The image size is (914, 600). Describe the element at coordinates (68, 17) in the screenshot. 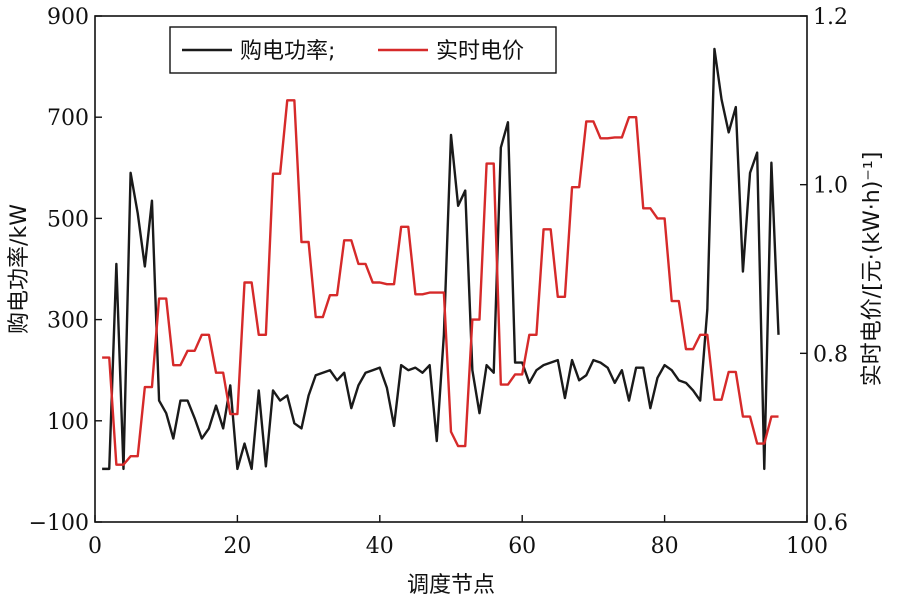

I see `y-left-tick-label: 900` at that location.